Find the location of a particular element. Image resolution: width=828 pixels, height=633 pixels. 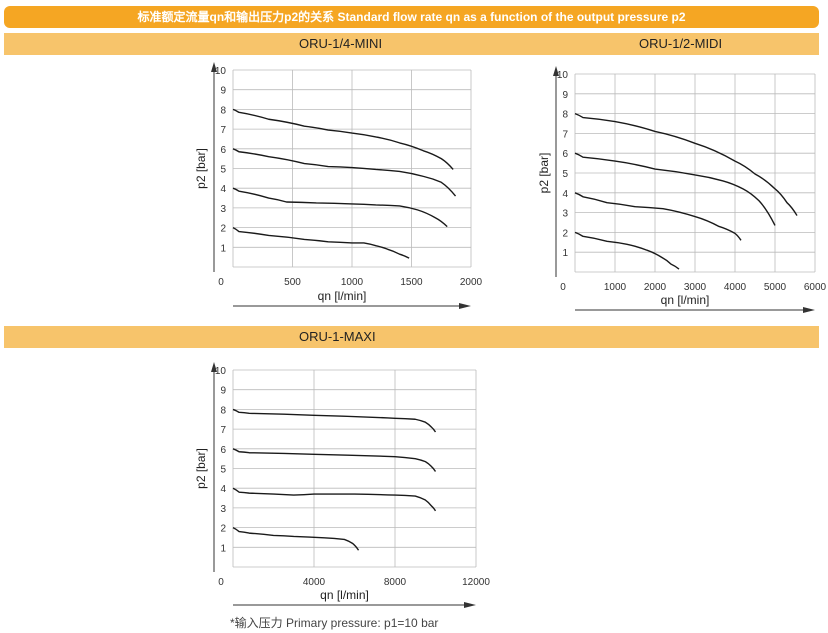

x-tick-label: 6000 is located at coordinates (815, 287).